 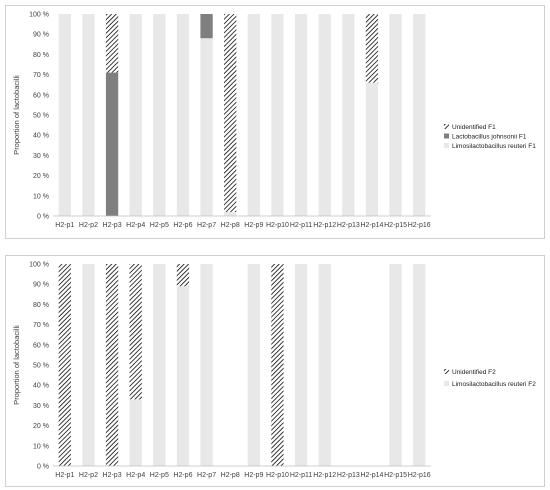 What do you see at coordinates (489, 137) in the screenshot?
I see `legend-entry: Lactobacillus johnsonii F1` at bounding box center [489, 137].